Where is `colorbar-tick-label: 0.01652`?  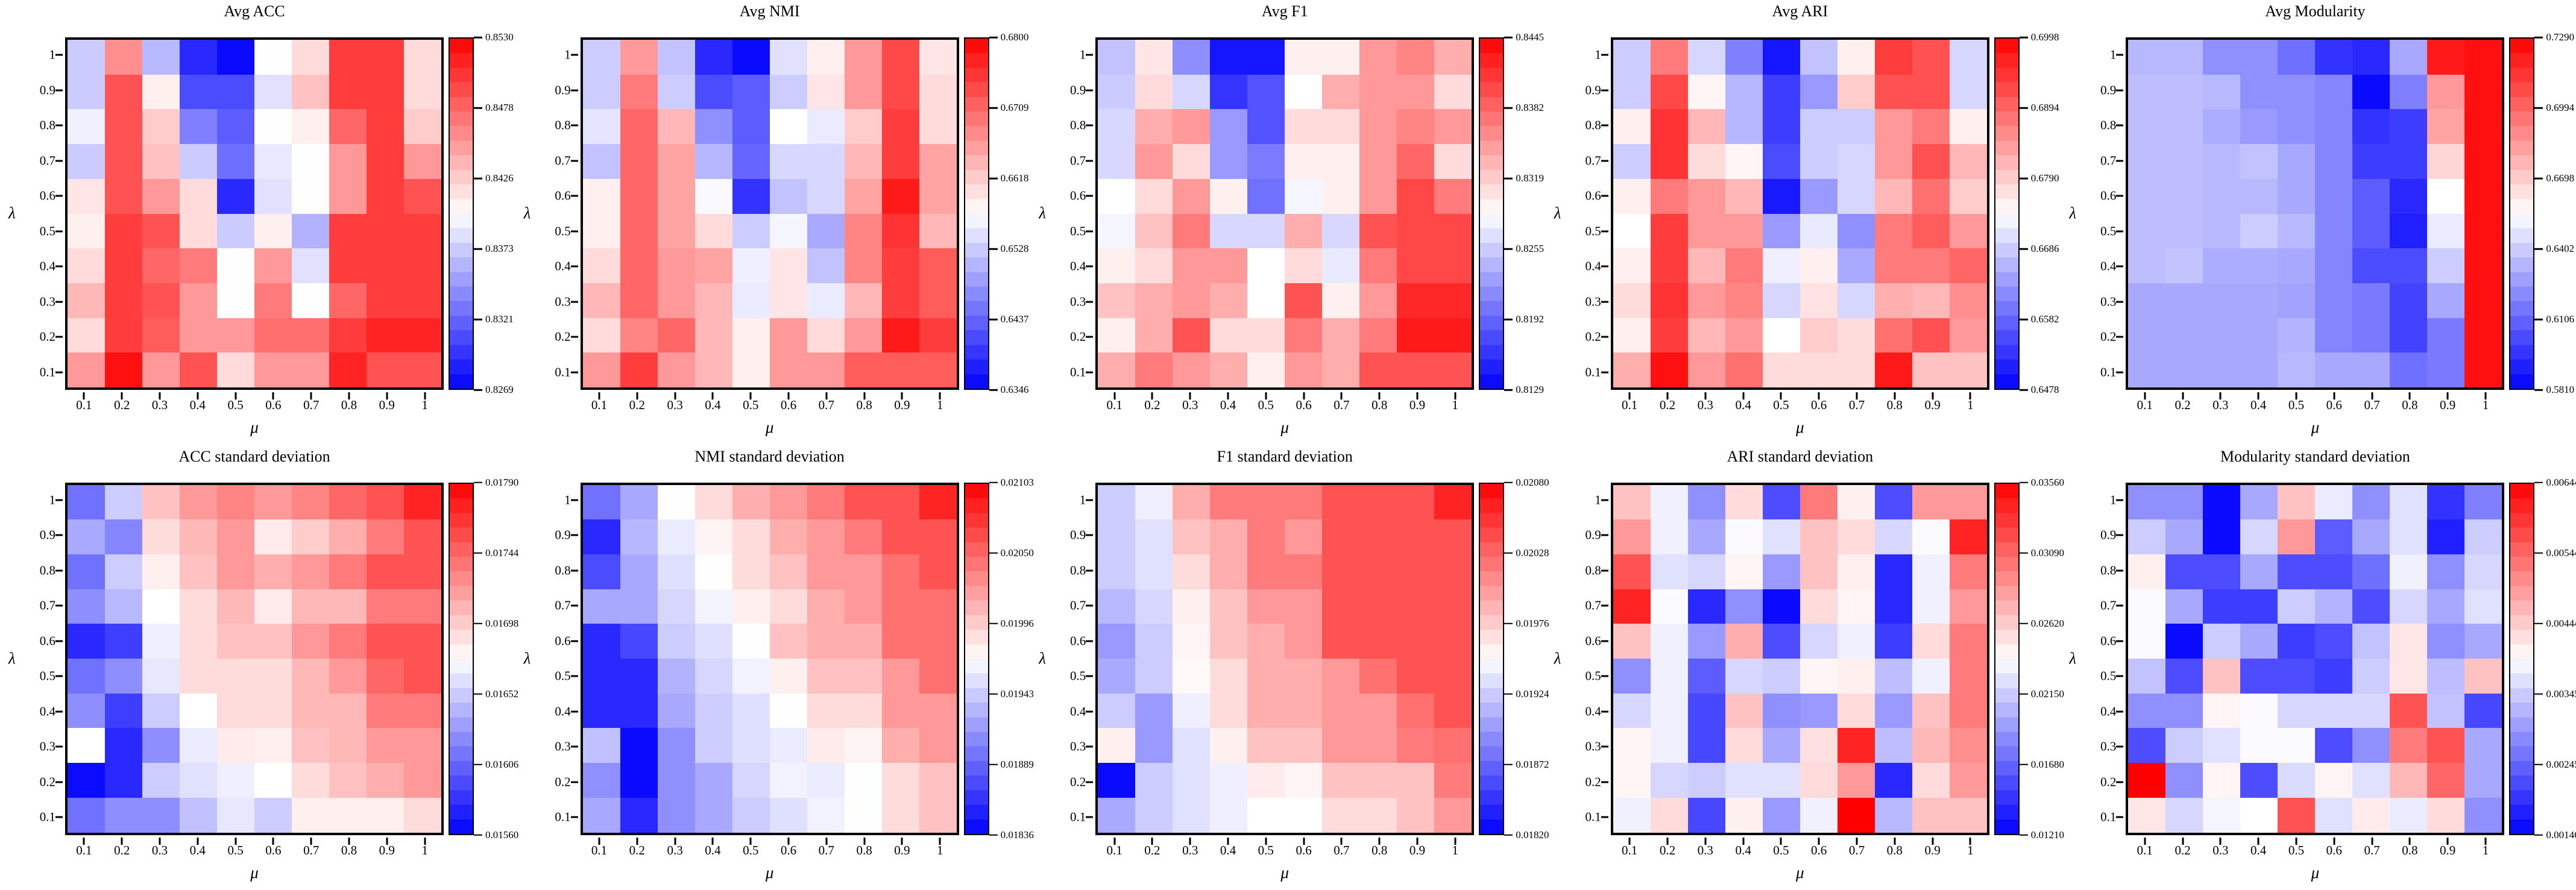
colorbar-tick-label: 0.01652 is located at coordinates (502, 694).